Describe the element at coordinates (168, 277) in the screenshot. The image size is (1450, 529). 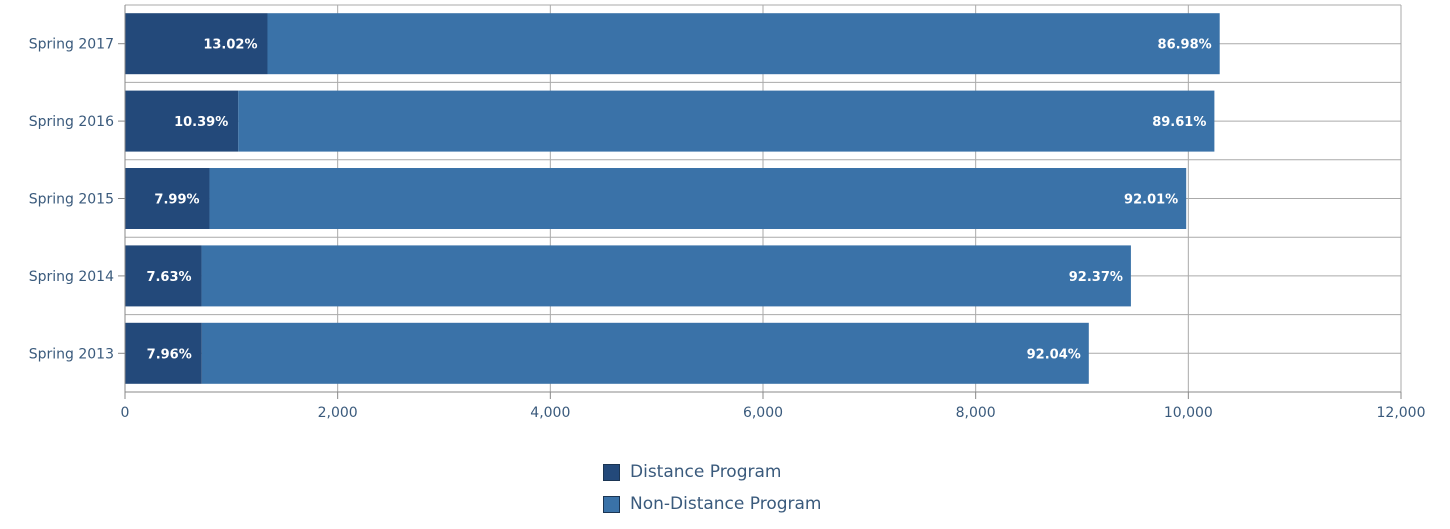
I see `bar-label-distance-program: 7.63%` at that location.